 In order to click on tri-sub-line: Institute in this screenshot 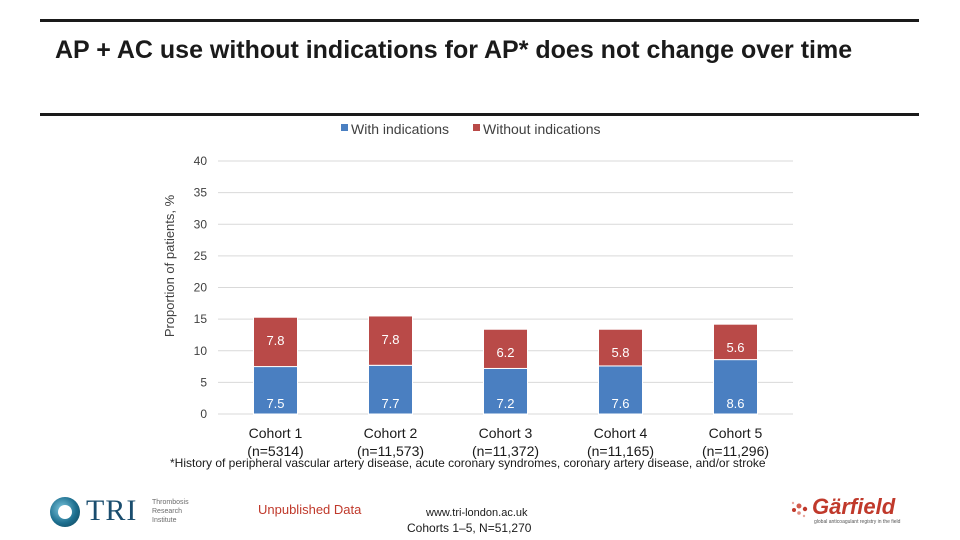, I will do `click(164, 520)`.